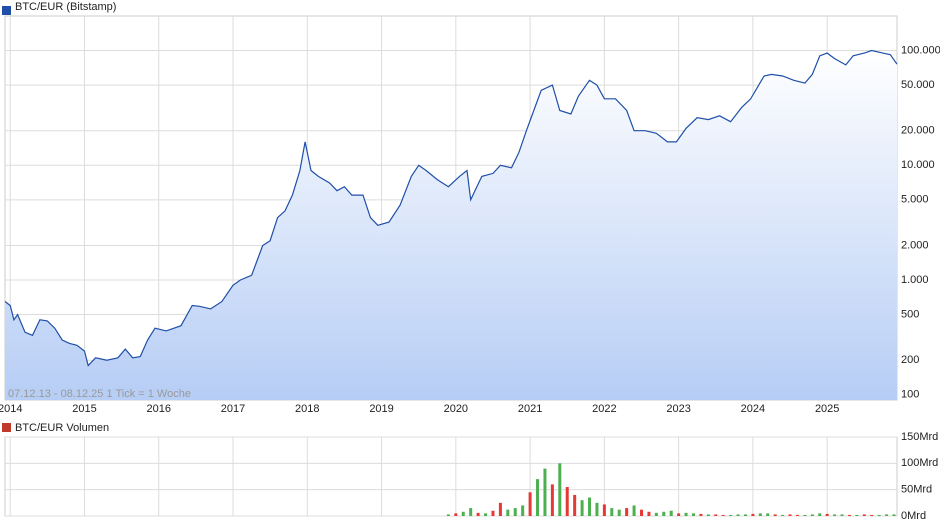 The image size is (940, 526). Describe the element at coordinates (919, 437) in the screenshot. I see `y-tick-label: 150Mrd` at that location.